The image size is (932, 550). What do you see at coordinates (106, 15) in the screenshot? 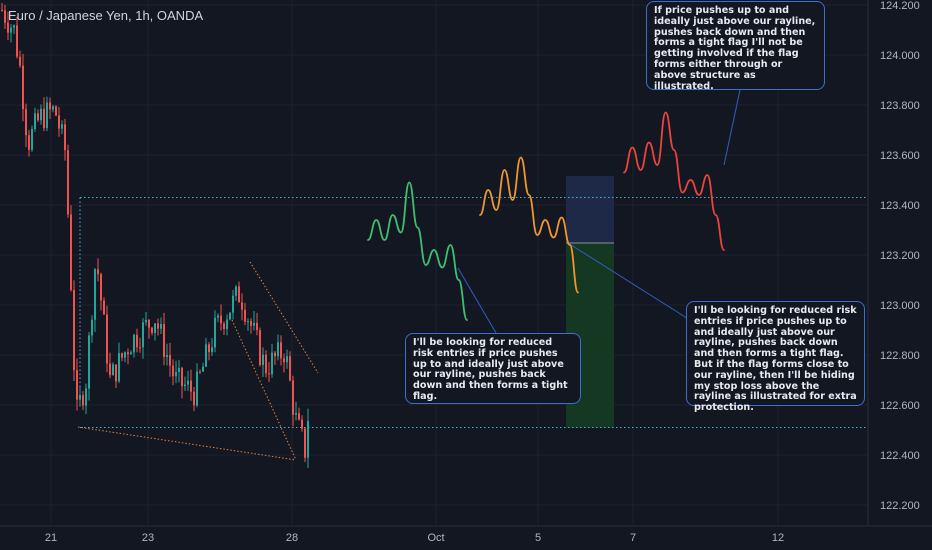
I see `symbol-title: Euro / Japanese Yen, 1h, OANDA` at bounding box center [106, 15].